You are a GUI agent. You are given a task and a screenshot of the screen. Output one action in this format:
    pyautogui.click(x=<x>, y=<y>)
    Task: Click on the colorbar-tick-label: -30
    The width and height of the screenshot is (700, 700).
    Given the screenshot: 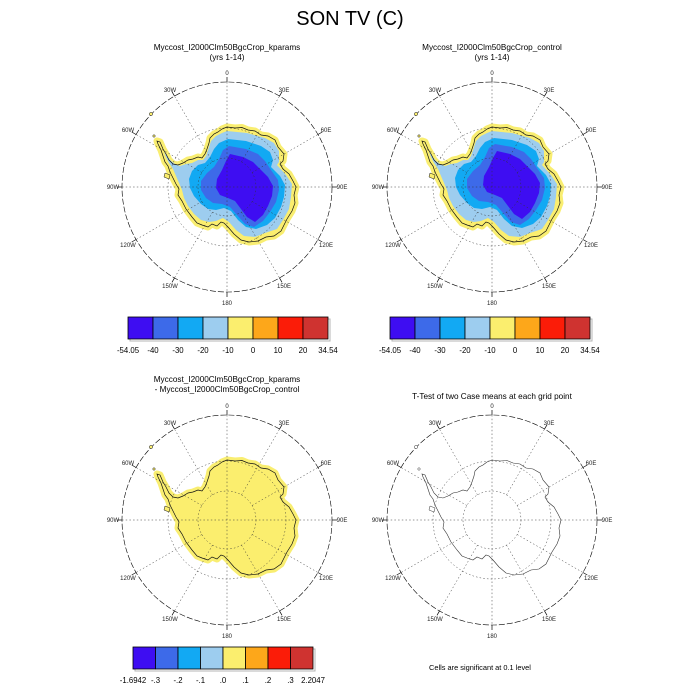 What is the action you would take?
    pyautogui.click(x=178, y=350)
    